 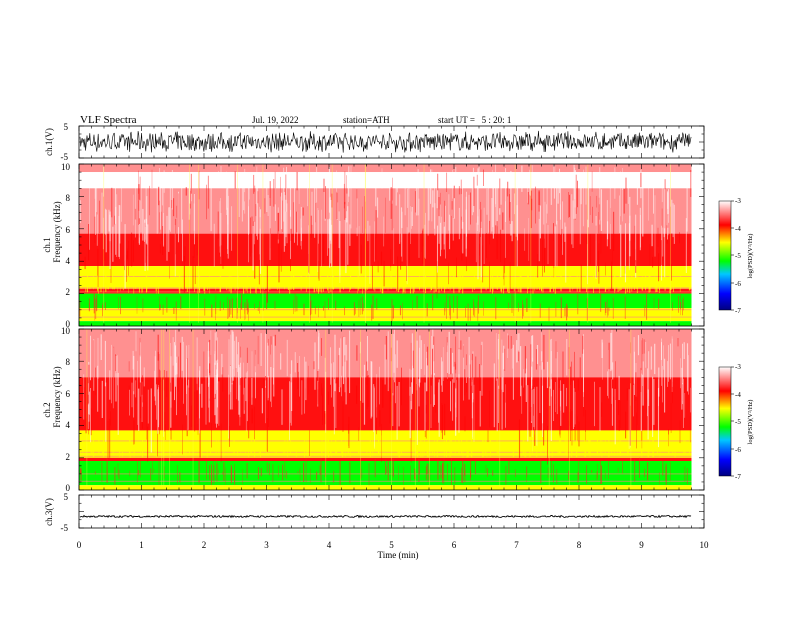 What do you see at coordinates (68, 394) in the screenshot?
I see `ch2-ytick-6: 6` at bounding box center [68, 394].